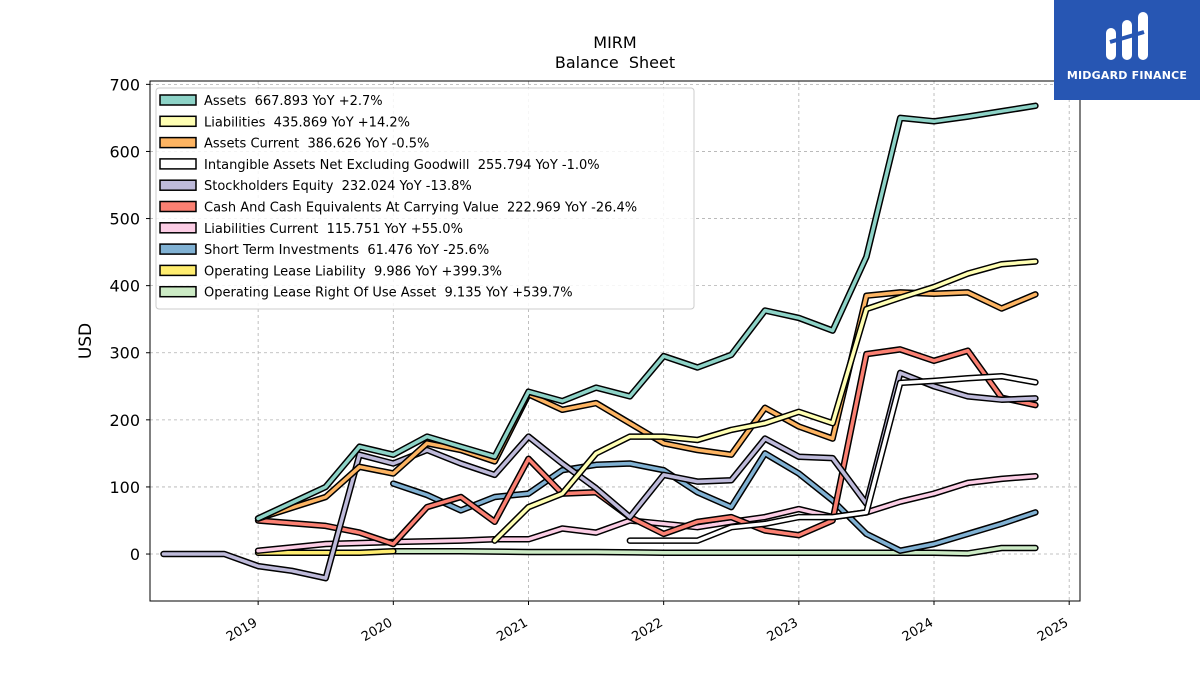  What do you see at coordinates (512, 630) in the screenshot?
I see `x-tick-label: 2021` at bounding box center [512, 630].